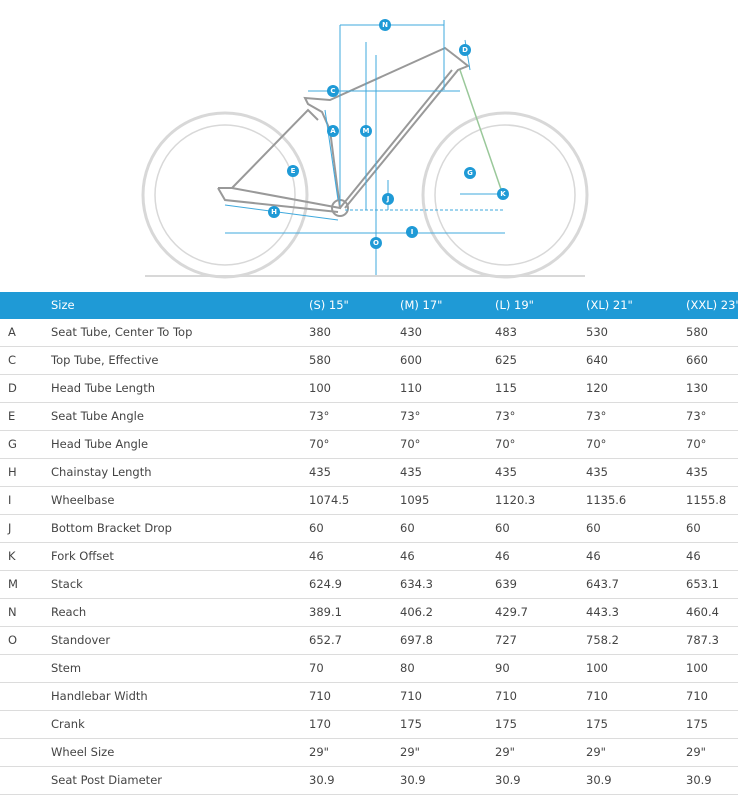 This screenshot has width=738, height=796. Describe the element at coordinates (702, 584) in the screenshot. I see `value-cell: 653.1` at that location.